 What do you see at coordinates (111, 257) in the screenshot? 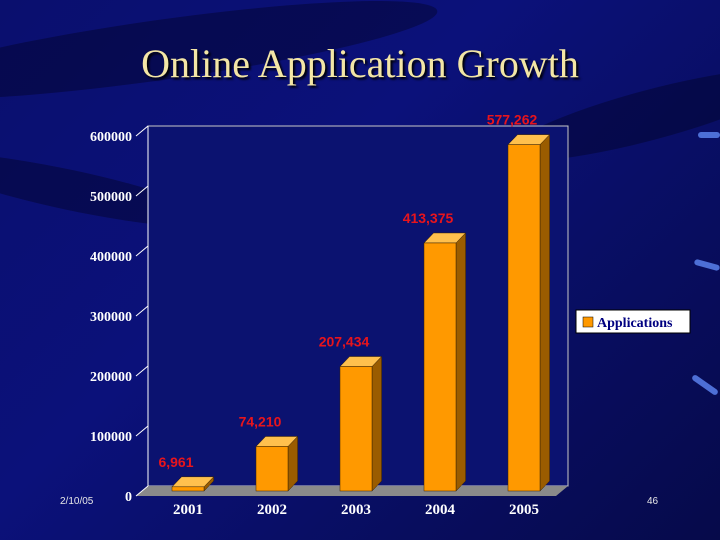
I see `y-tick-label: 400000` at bounding box center [111, 257].